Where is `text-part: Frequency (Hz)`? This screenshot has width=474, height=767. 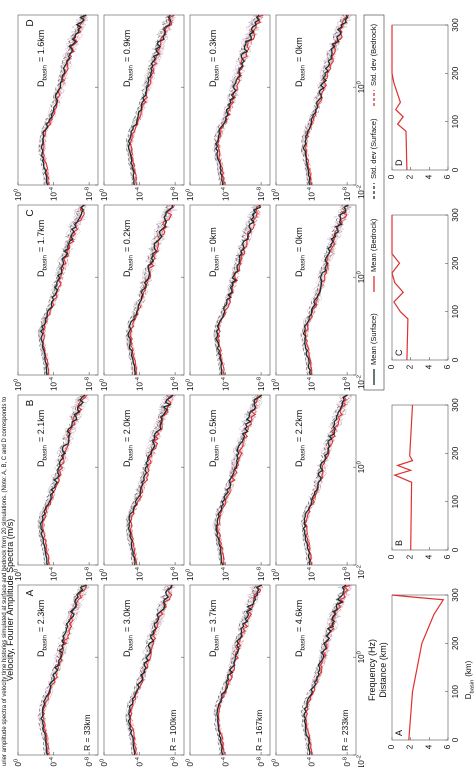
text-part: Frequency (Hz) is located at coordinates (372, 670).